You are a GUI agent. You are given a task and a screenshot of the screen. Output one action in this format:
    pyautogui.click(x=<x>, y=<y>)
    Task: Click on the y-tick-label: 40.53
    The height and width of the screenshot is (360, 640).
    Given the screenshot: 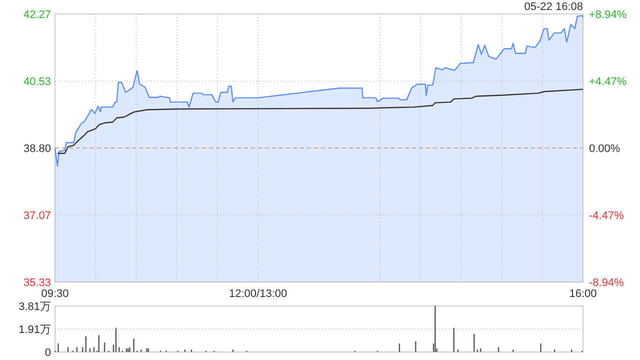 What is the action you would take?
    pyautogui.click(x=37, y=82)
    